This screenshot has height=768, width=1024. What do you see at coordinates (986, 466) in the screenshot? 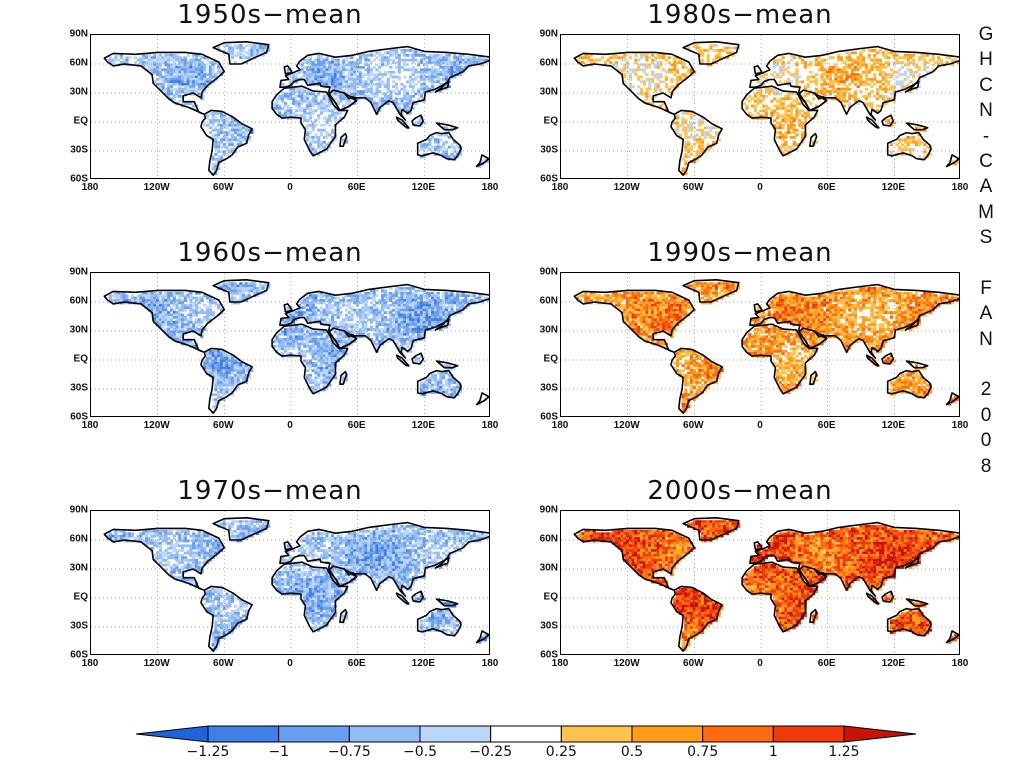
I see `dataset-label-char: 8` at bounding box center [986, 466].